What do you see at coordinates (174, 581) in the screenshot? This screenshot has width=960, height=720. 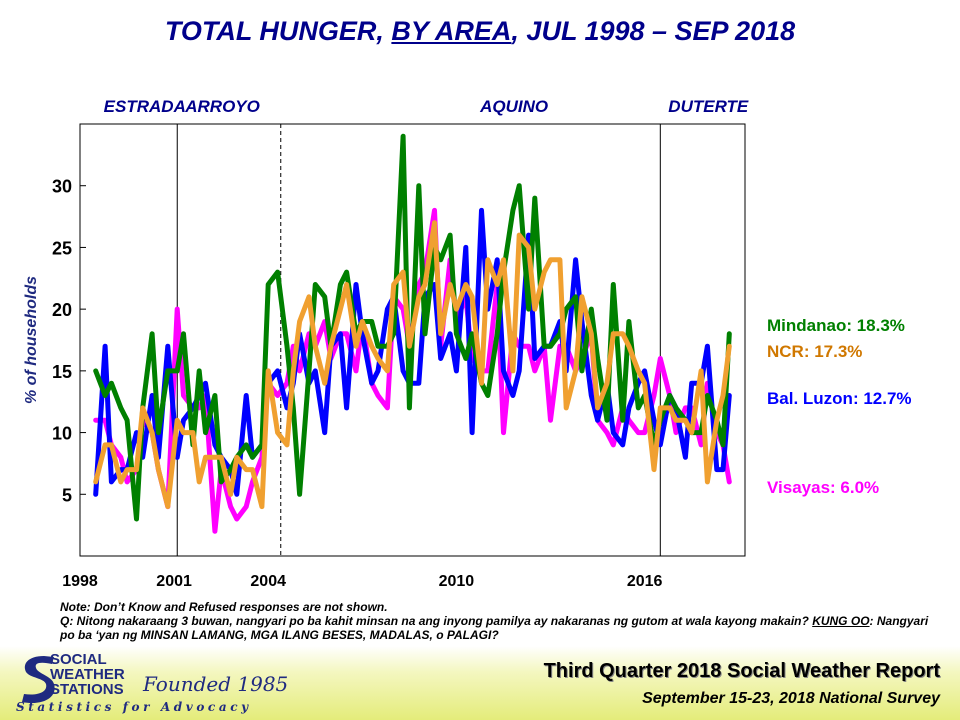 I see `x-tick-label: 2001` at bounding box center [174, 581].